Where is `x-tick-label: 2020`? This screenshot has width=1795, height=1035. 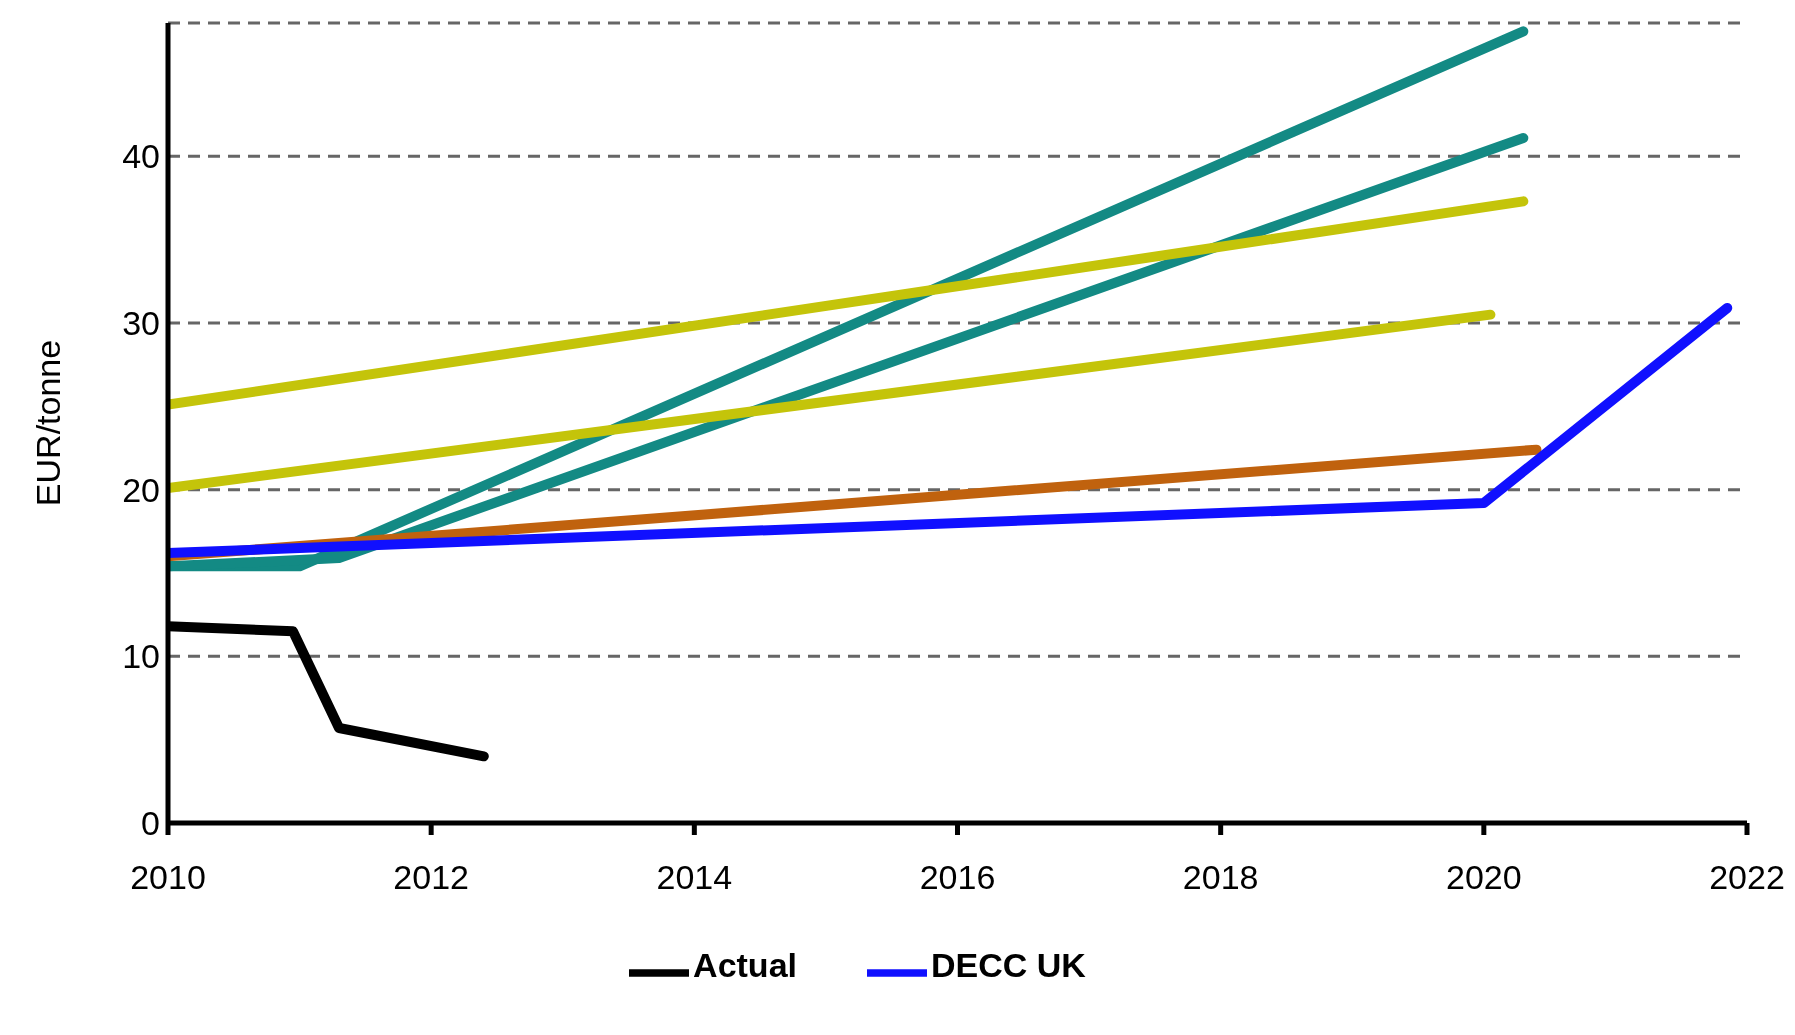
x-tick-label: 2020 is located at coordinates (1484, 877).